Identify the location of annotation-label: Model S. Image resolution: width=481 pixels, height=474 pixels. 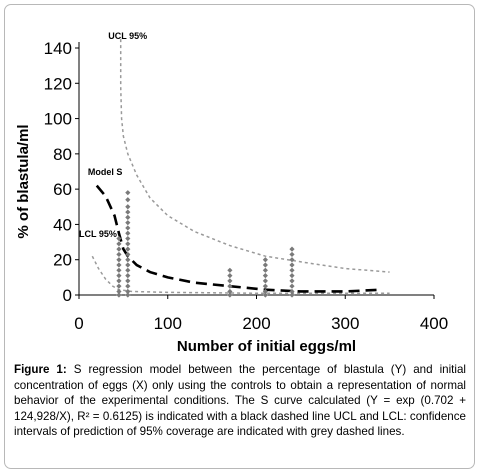
(105, 172).